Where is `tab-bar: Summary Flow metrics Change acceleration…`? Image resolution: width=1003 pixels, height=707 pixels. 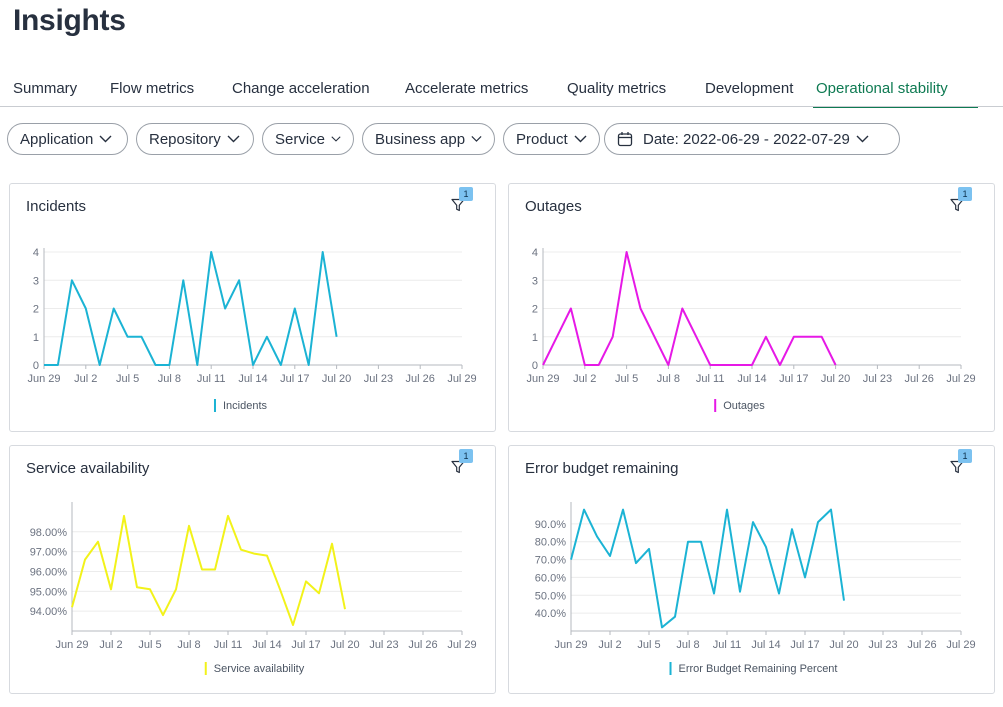
tab-bar: Summary Flow metrics Change acceleration… is located at coordinates (501, 94).